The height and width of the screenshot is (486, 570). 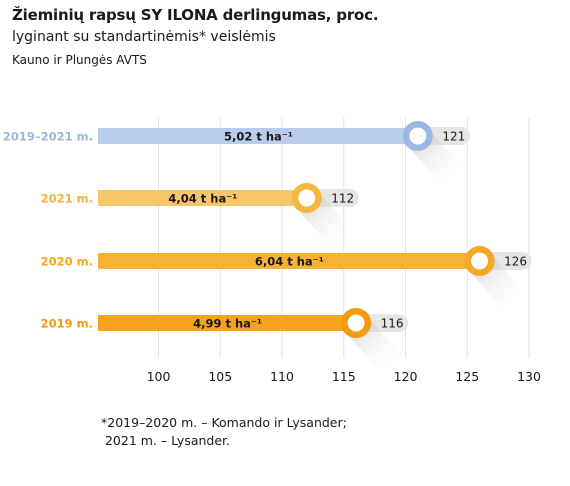 I want to click on bar-yield-label: 5,02 t ha⁻¹, so click(x=258, y=137).